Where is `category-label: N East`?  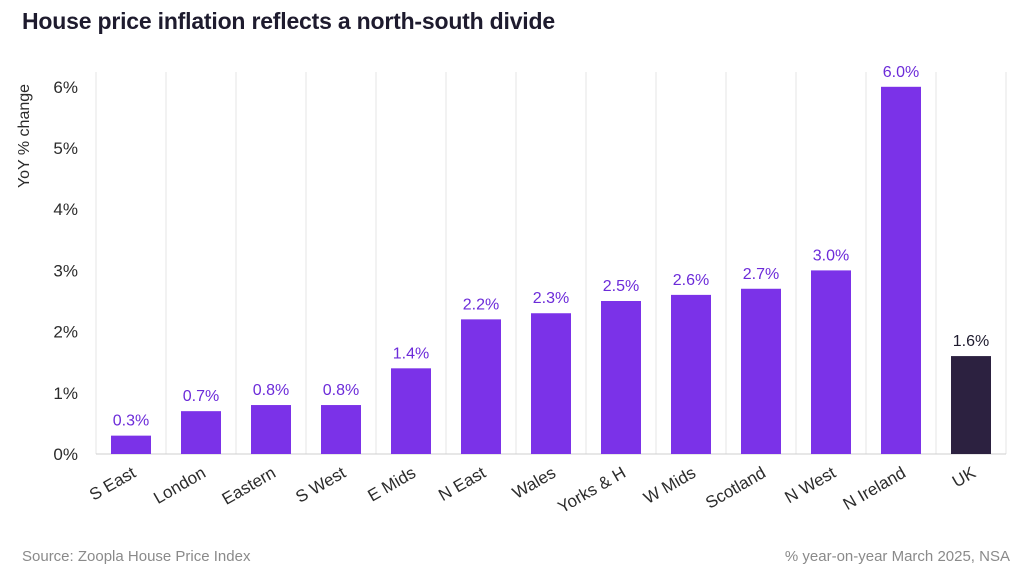 category-label: N East is located at coordinates (462, 484).